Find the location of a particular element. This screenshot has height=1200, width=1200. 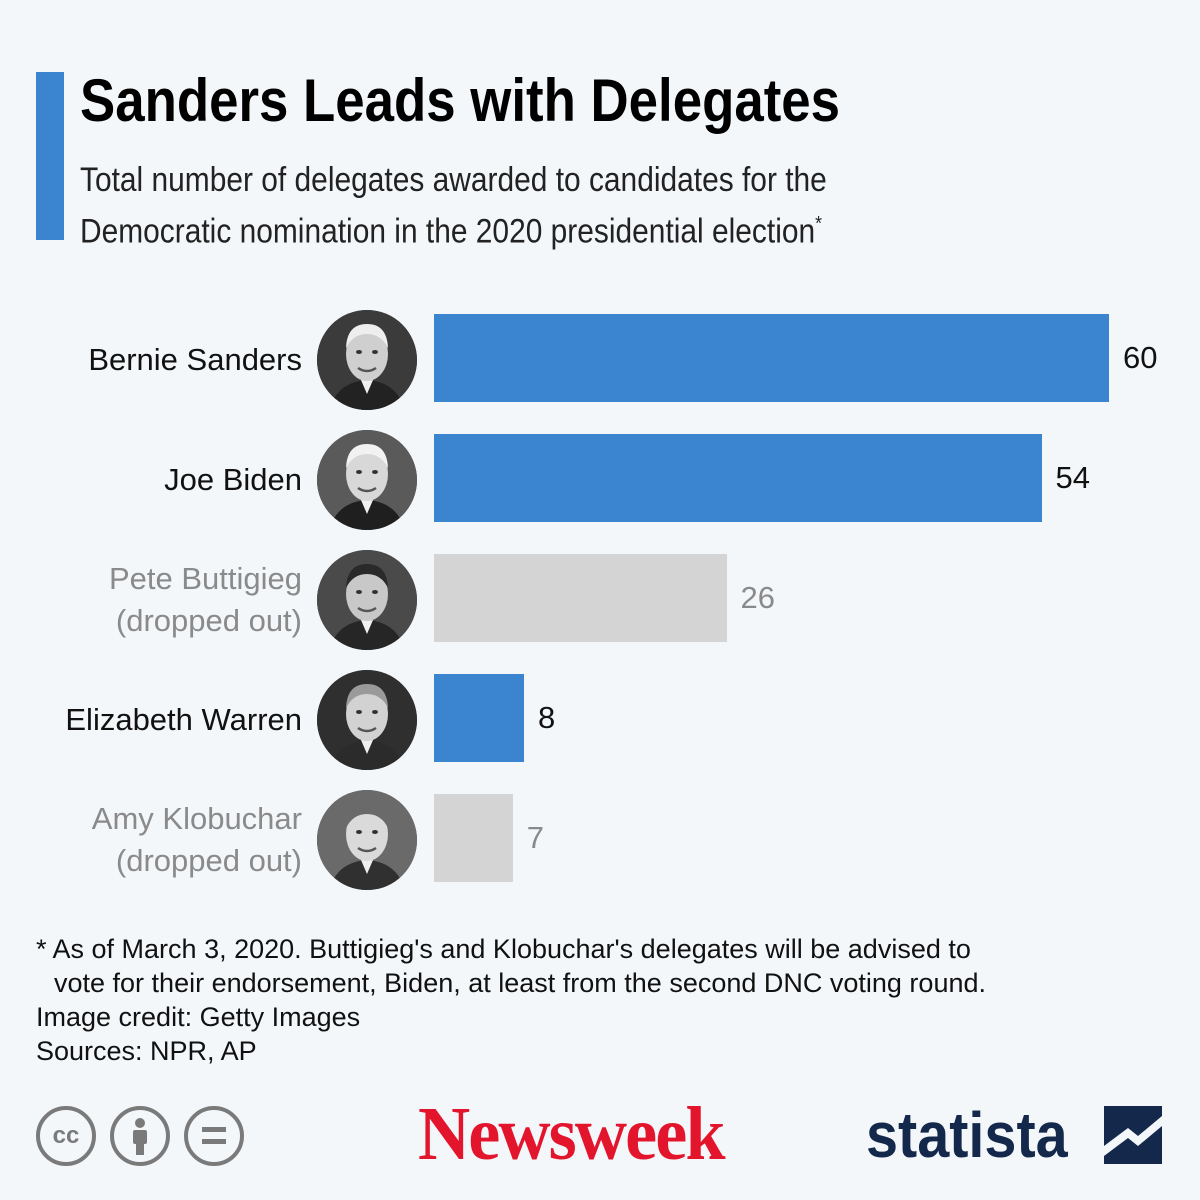

candidate-name: Elizabeth Warren is located at coordinates (183, 719).